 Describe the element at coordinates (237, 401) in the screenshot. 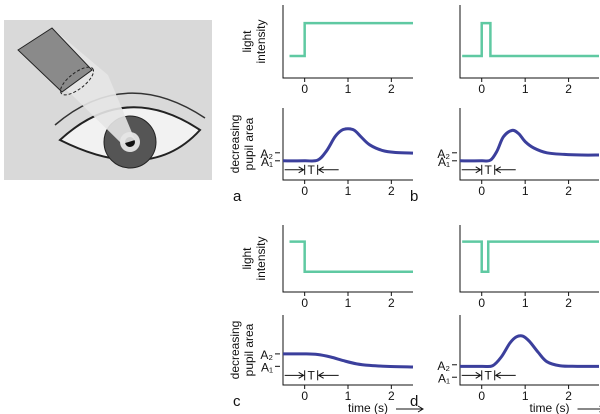

I see `panel-letter: c` at that location.